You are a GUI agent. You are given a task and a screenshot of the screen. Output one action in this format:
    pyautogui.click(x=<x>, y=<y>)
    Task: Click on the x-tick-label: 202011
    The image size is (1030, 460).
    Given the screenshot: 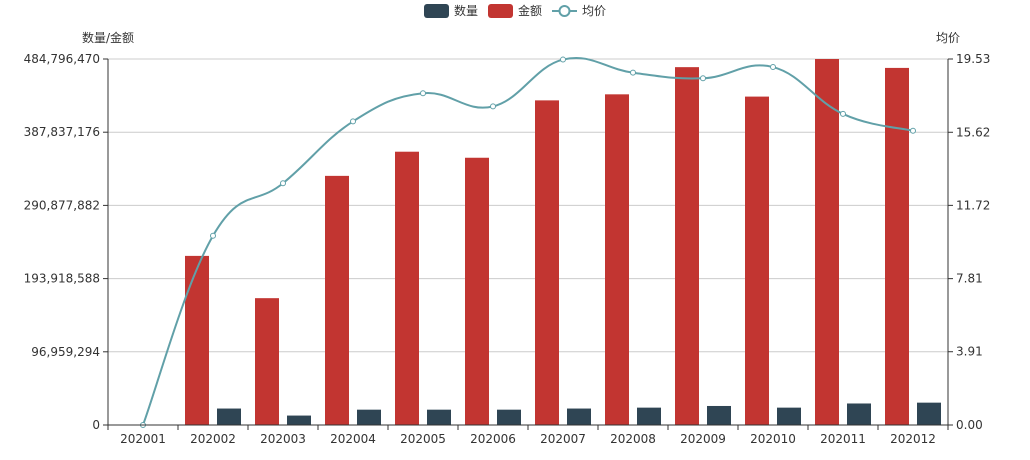 What is the action you would take?
    pyautogui.click(x=843, y=439)
    